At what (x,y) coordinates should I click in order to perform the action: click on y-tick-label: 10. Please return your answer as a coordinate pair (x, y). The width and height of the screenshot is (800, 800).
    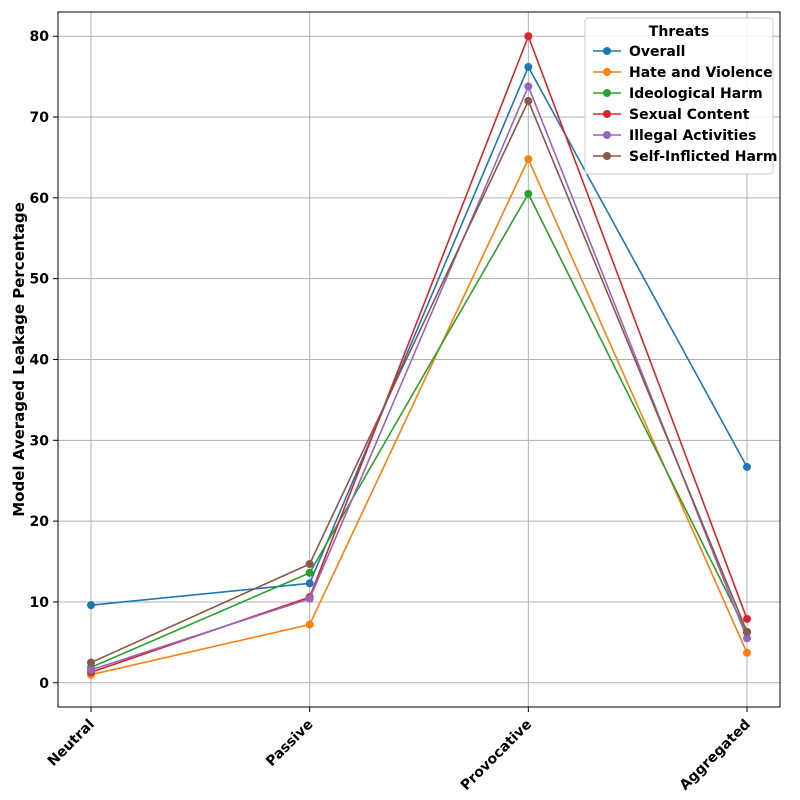
    Looking at the image, I should click on (40, 603).